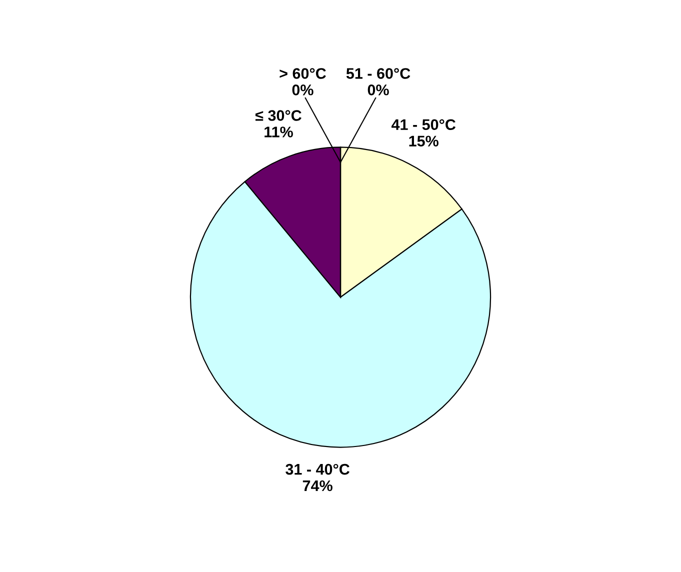  I want to click on slice-label: ≤ 30°C, so click(278, 115).